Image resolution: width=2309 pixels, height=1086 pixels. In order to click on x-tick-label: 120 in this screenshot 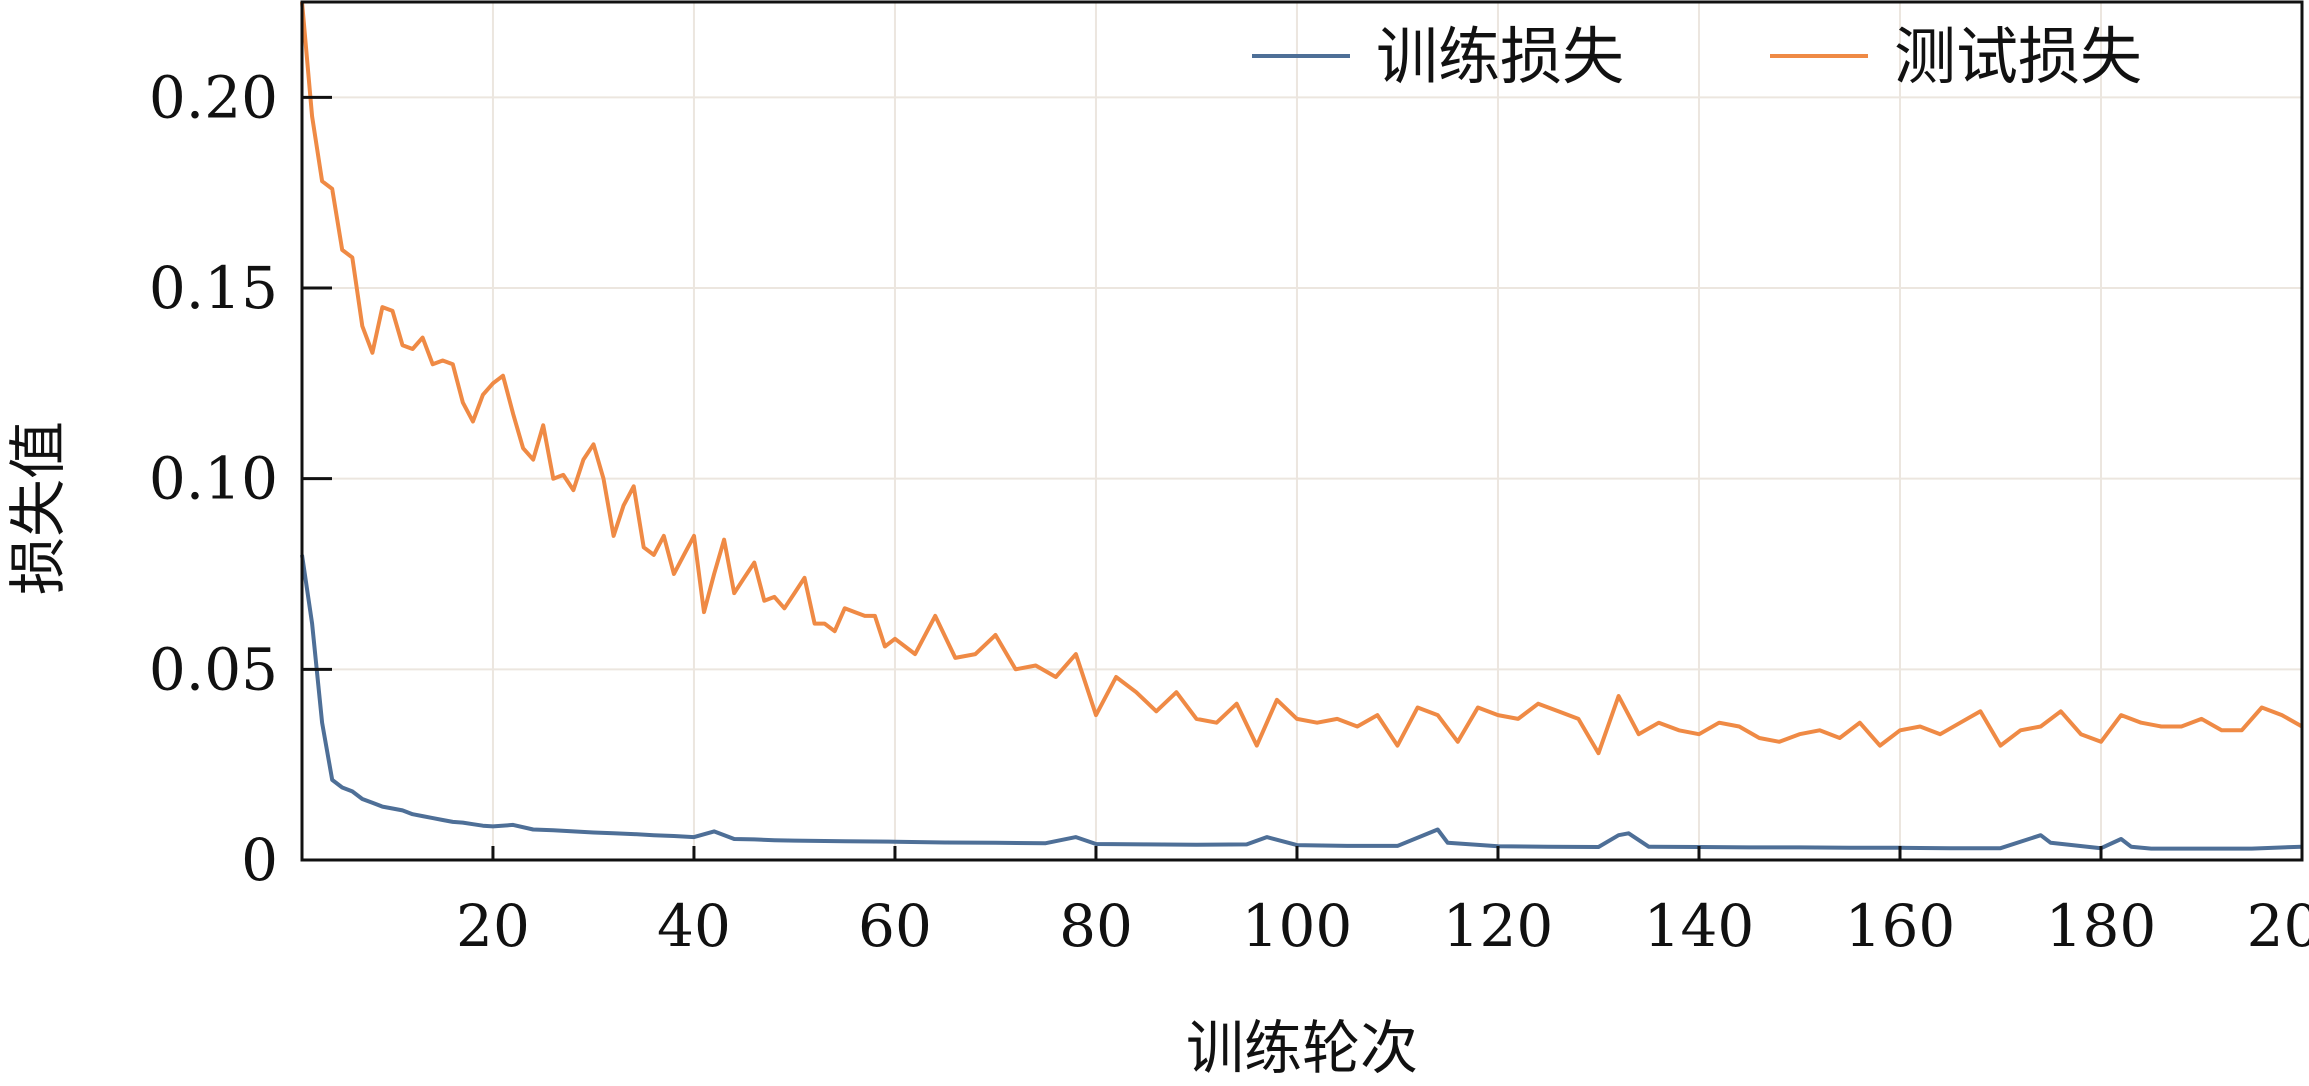, I will do `click(1498, 926)`.